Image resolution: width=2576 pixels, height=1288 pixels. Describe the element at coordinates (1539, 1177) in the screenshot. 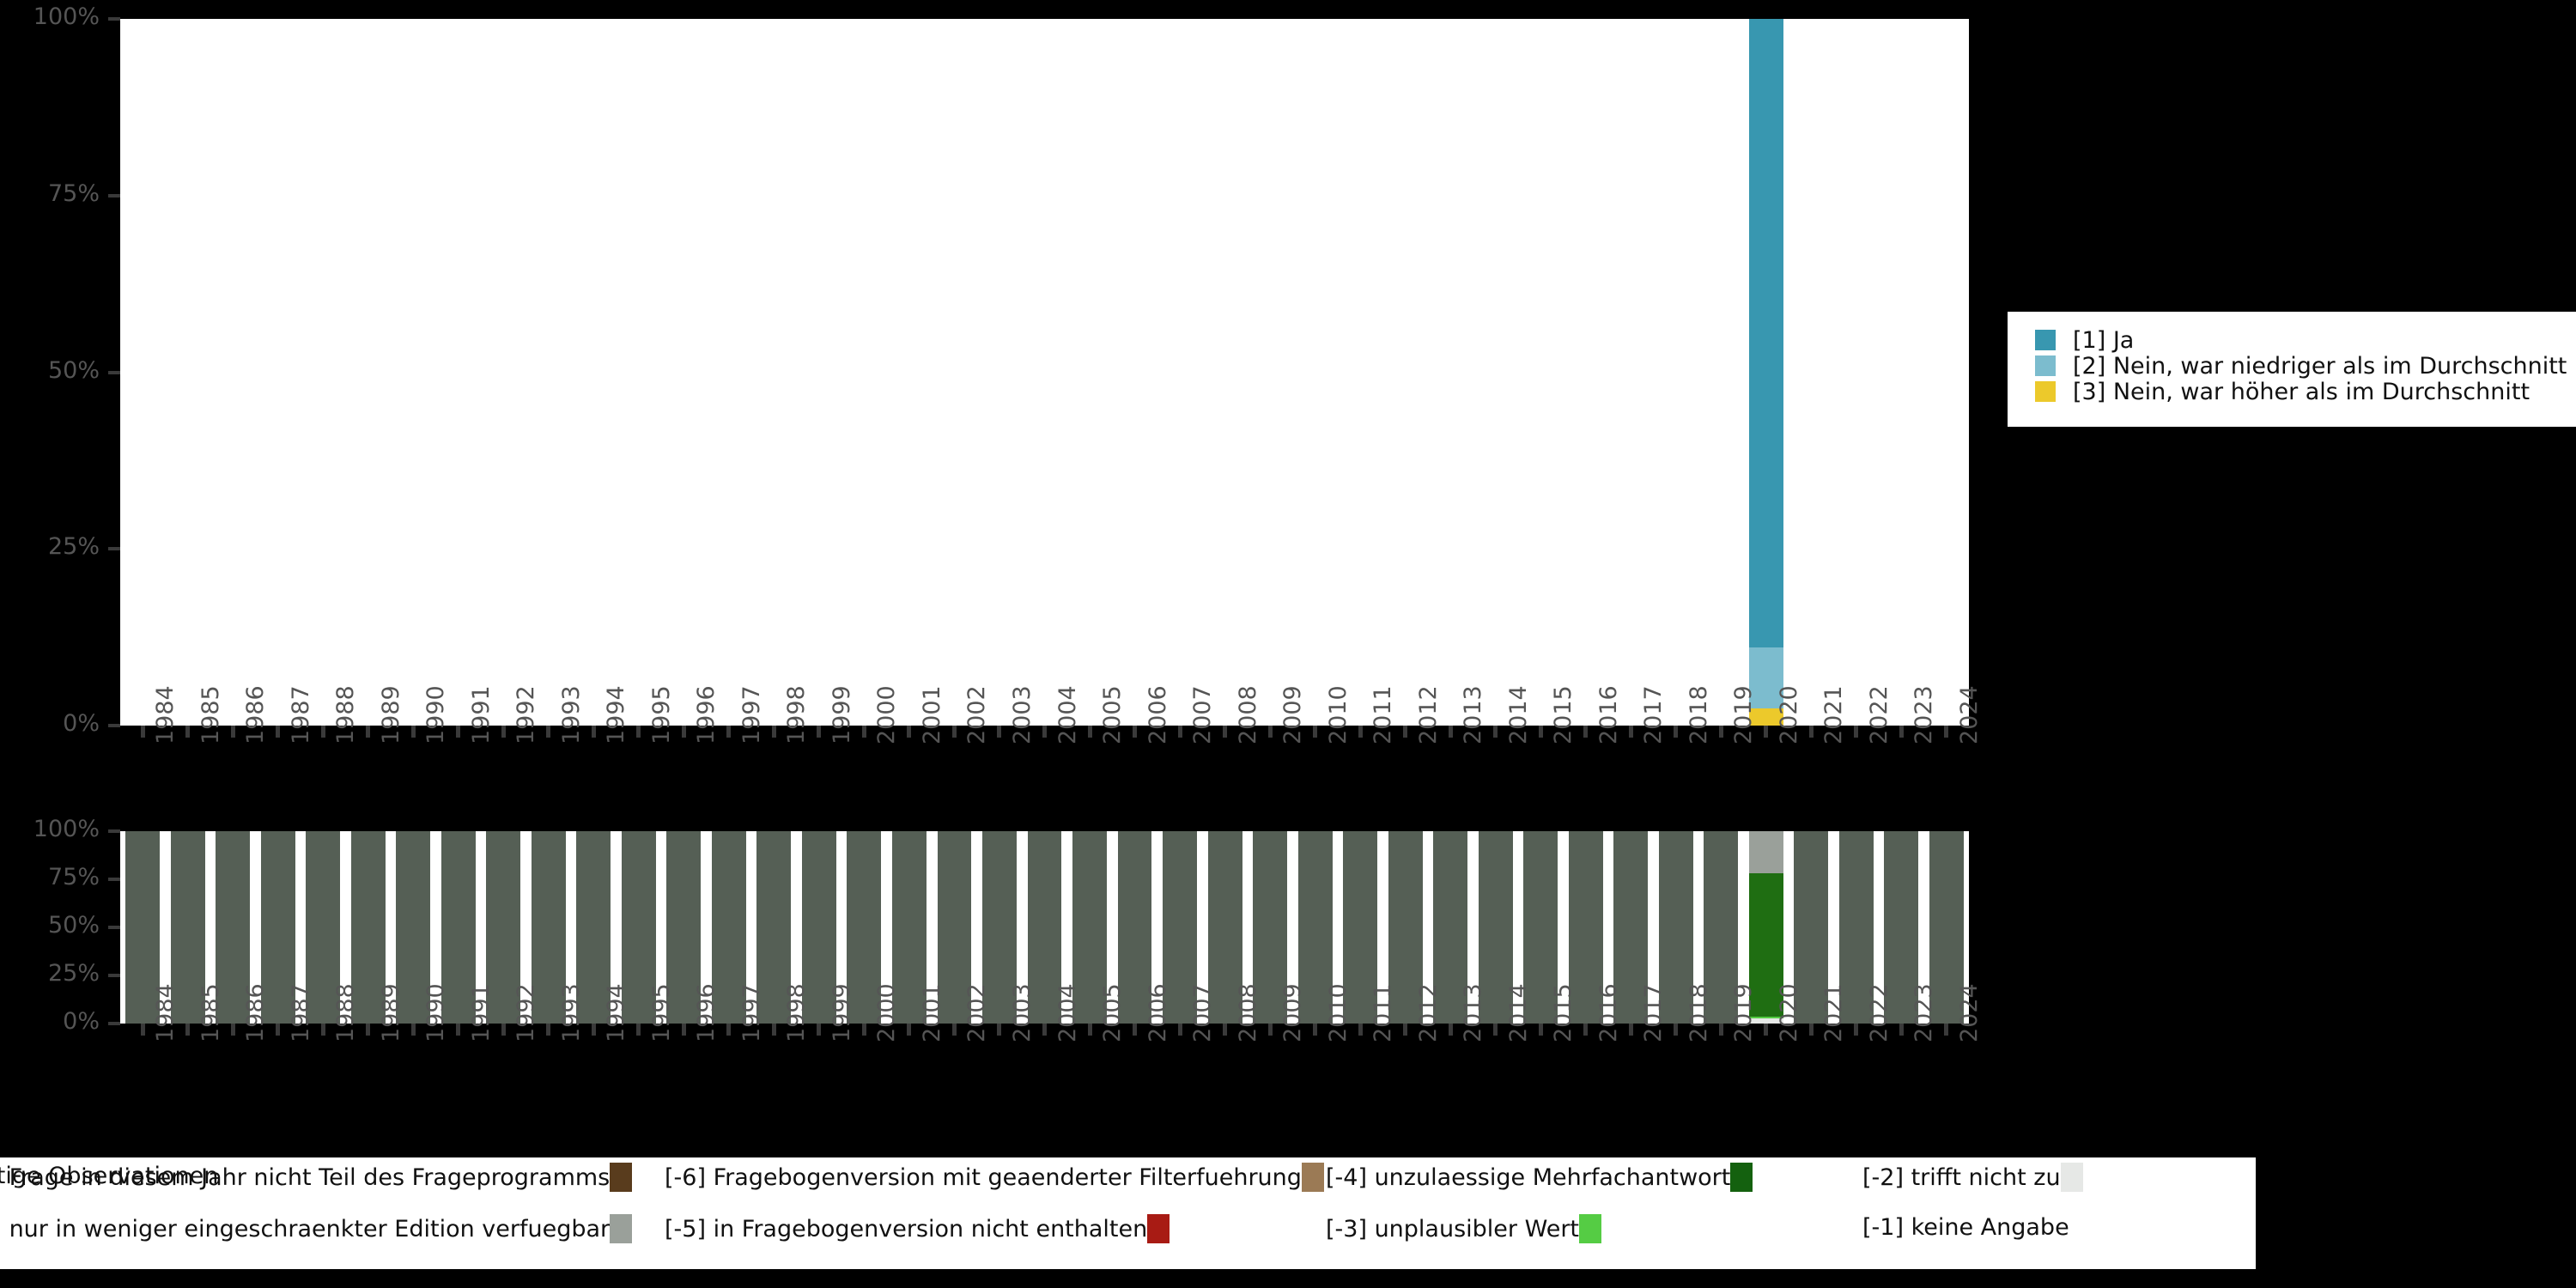

I see `code-legend-item: [-4] unzulaessige Mehrfachantwort` at that location.